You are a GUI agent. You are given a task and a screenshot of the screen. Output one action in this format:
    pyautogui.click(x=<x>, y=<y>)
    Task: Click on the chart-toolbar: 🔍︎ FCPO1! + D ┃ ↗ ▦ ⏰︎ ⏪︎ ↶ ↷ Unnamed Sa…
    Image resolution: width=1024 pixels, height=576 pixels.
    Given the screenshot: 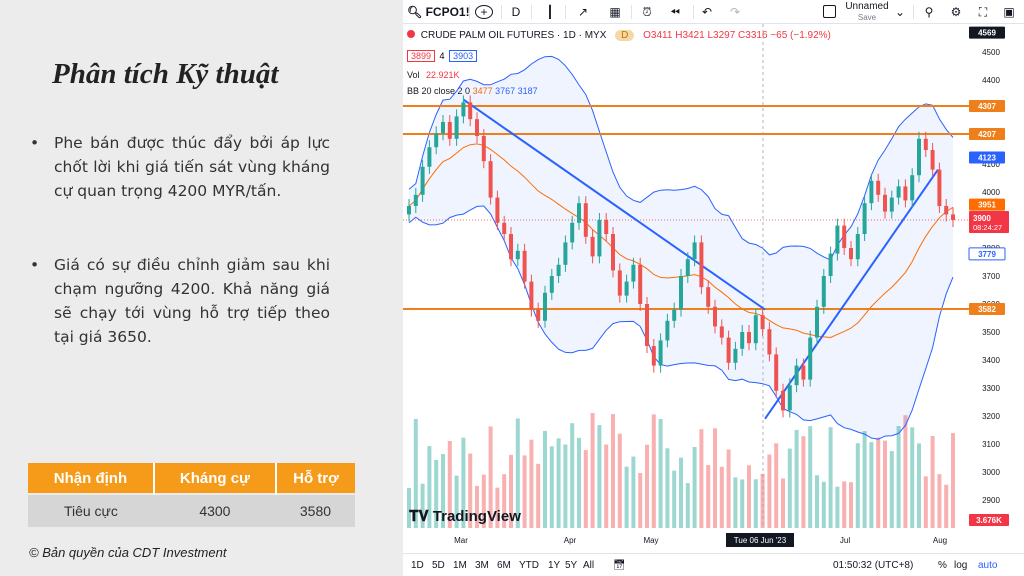 What is the action you would take?
    pyautogui.click(x=713, y=12)
    